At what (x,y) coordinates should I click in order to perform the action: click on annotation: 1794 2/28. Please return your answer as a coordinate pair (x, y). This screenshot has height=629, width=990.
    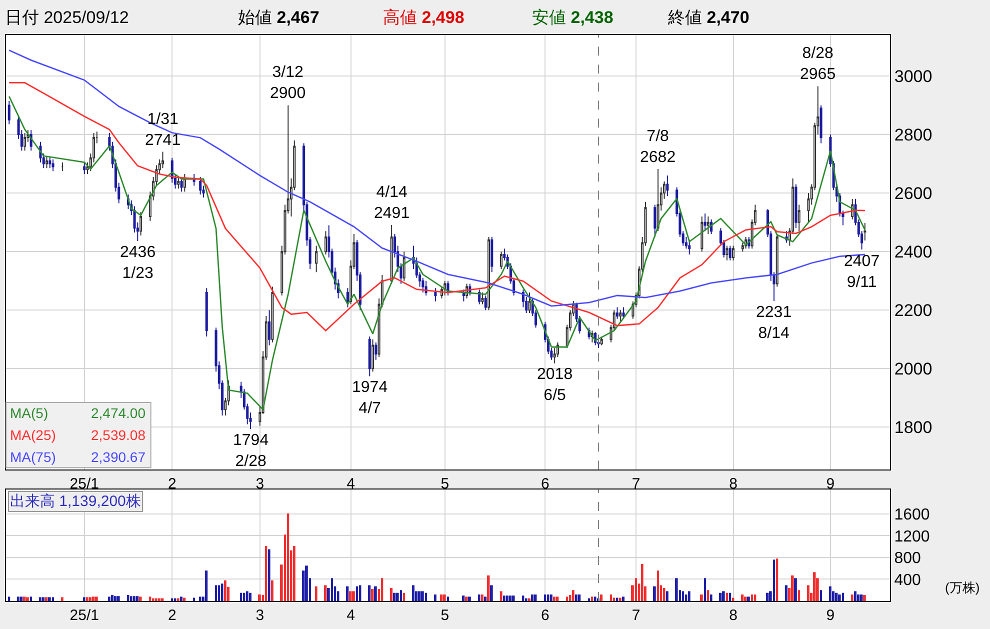
    Looking at the image, I should click on (251, 451).